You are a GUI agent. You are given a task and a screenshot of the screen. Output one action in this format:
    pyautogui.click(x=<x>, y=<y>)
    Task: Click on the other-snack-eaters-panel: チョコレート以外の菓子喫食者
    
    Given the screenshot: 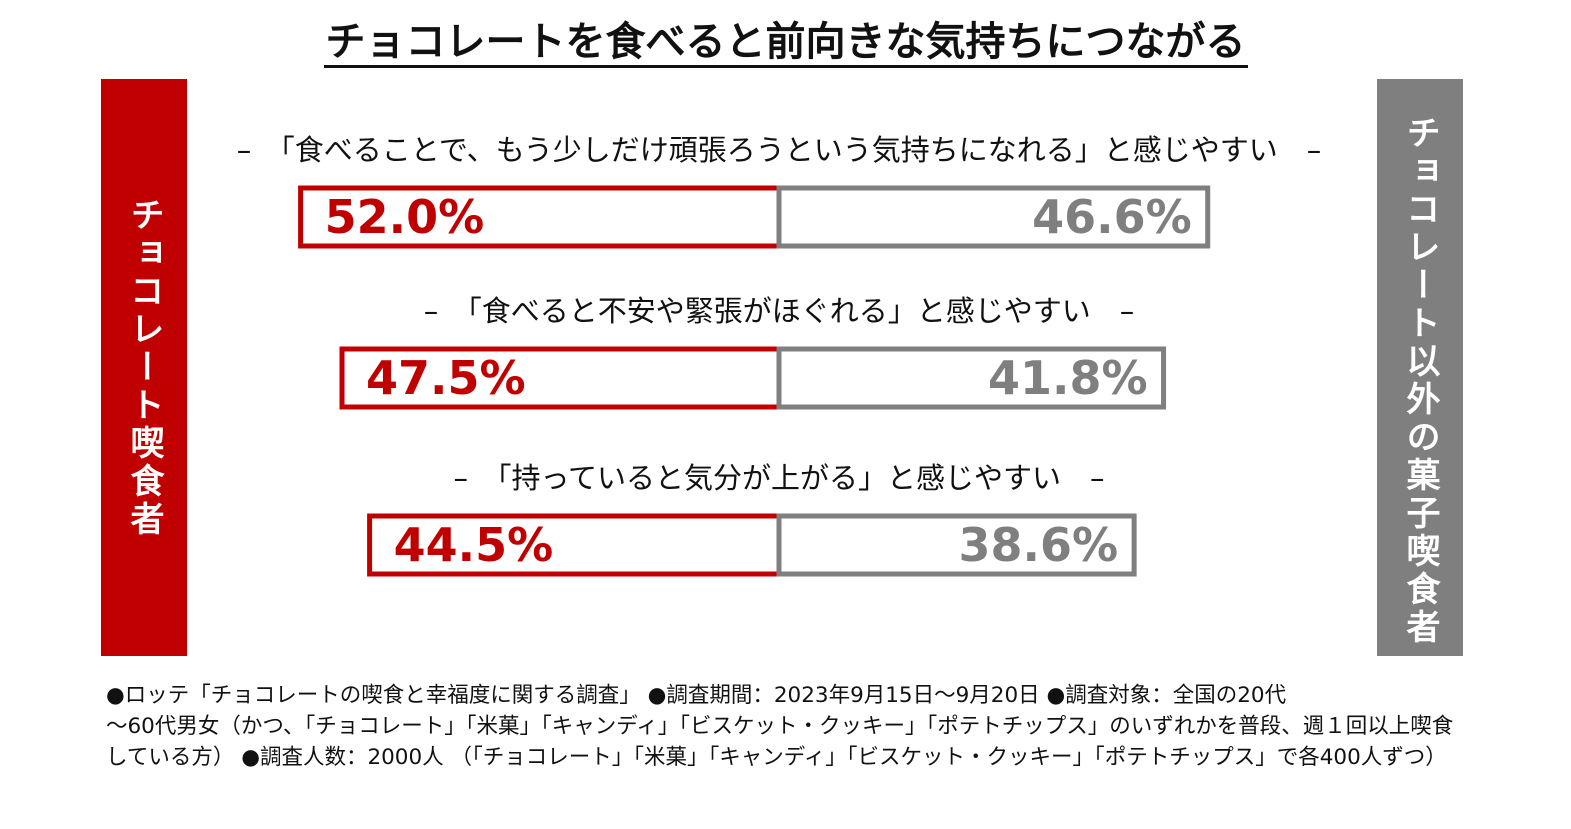 What is the action you would take?
    pyautogui.click(x=1420, y=367)
    